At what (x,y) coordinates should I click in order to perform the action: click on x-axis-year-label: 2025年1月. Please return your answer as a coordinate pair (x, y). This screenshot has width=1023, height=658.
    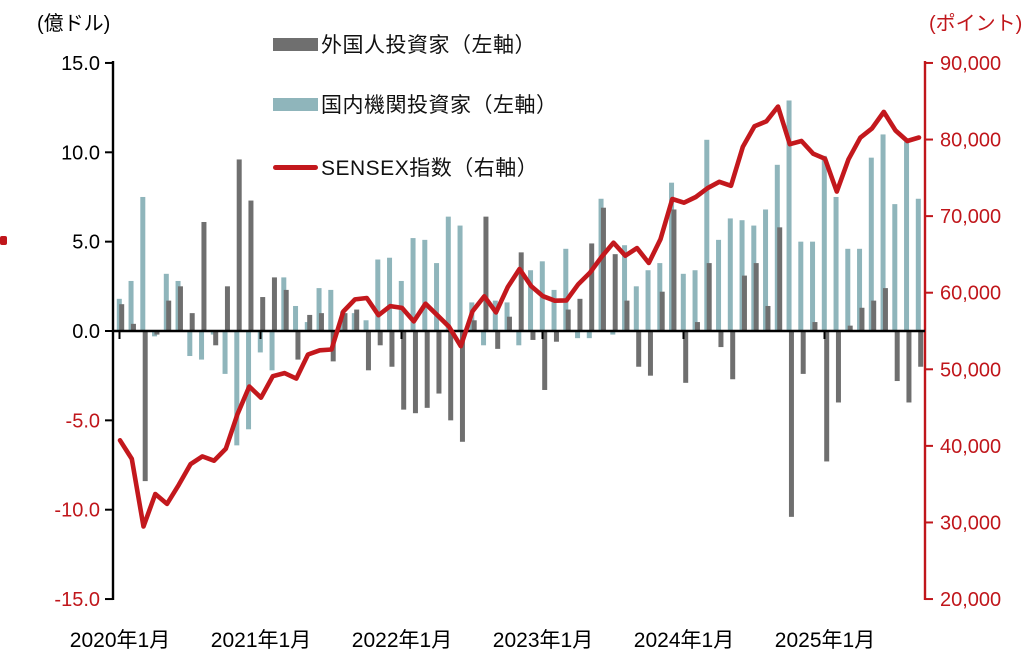
    Looking at the image, I should click on (825, 640).